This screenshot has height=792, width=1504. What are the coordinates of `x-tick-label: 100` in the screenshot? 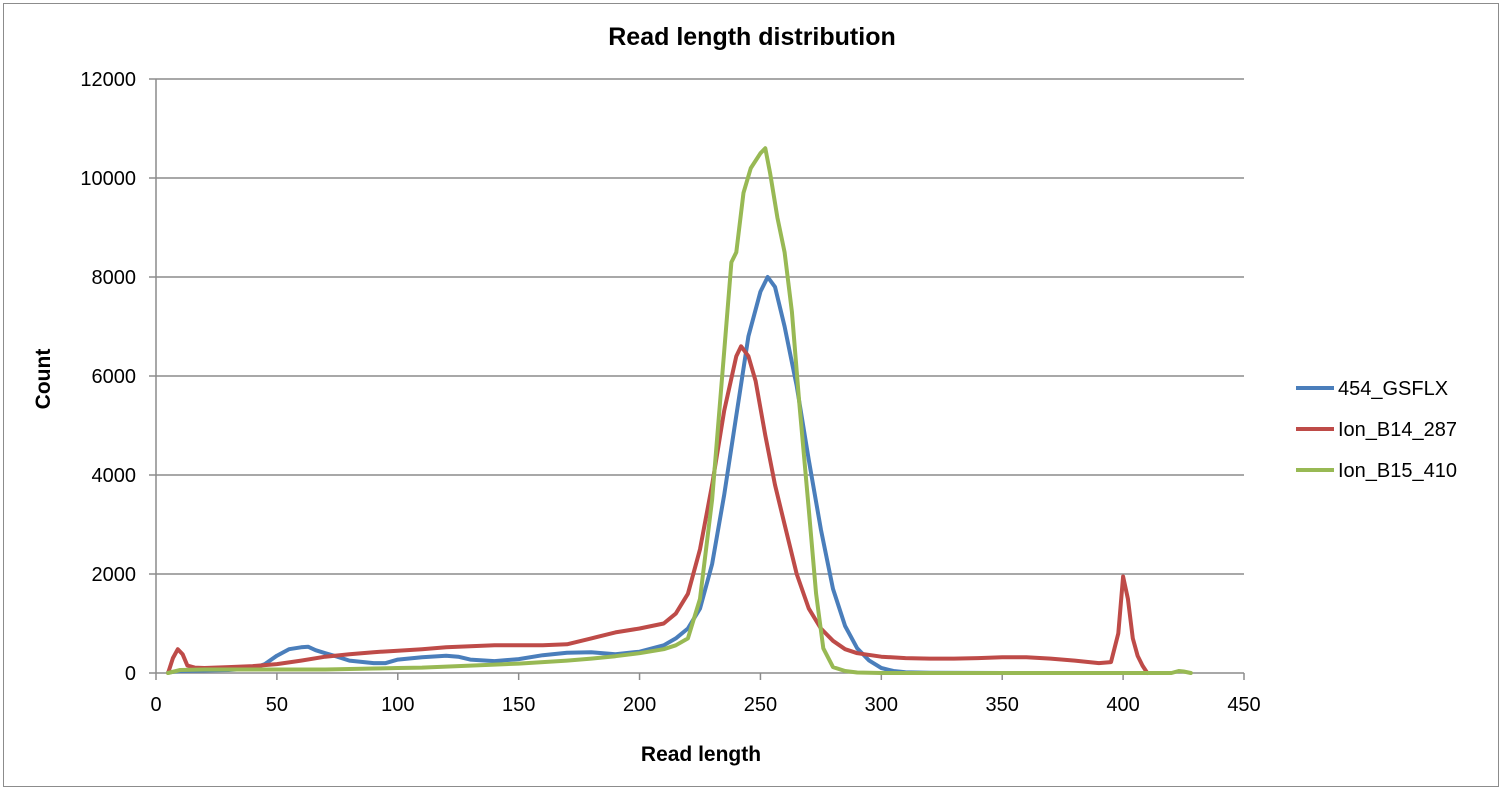 It's located at (397, 705).